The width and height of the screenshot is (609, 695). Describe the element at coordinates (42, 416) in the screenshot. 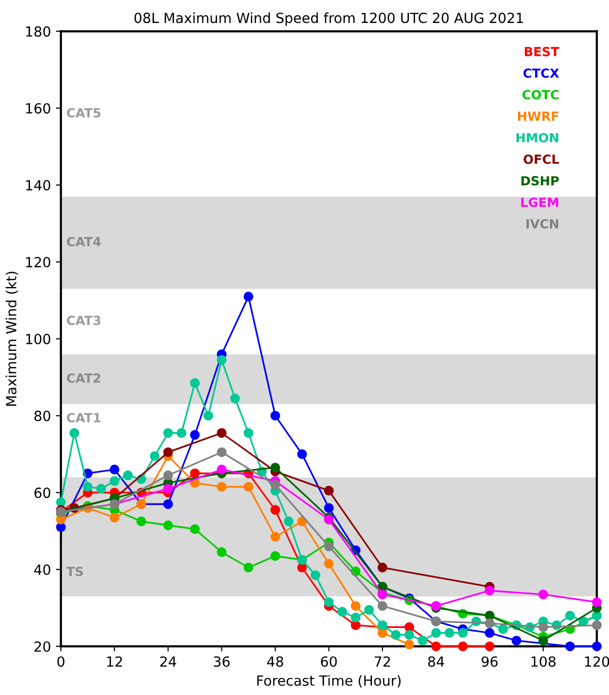

I see `y-tick-label: 80` at that location.